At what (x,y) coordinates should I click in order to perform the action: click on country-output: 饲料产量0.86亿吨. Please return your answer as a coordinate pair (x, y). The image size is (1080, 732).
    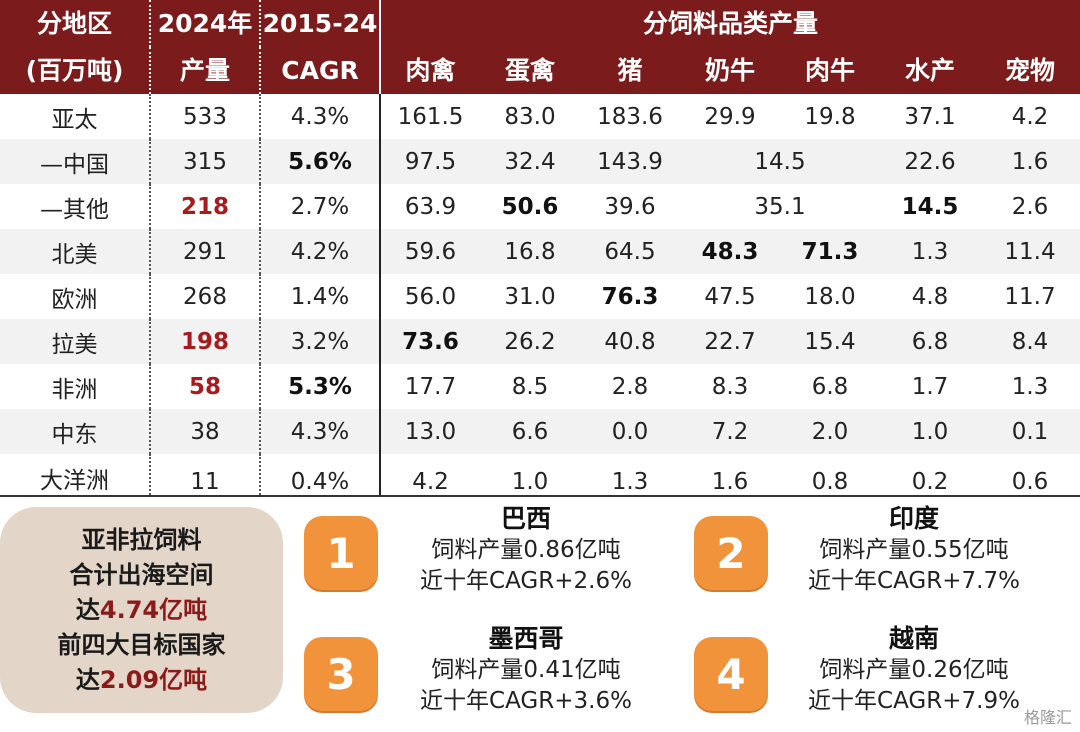
    Looking at the image, I should click on (526, 550).